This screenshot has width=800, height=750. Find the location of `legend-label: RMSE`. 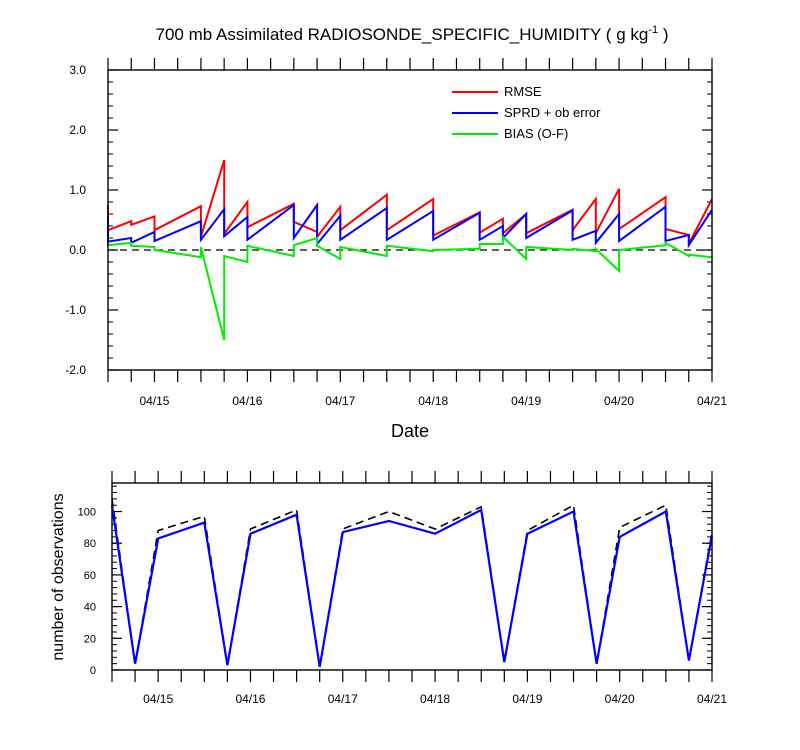

legend-label: RMSE is located at coordinates (523, 91).